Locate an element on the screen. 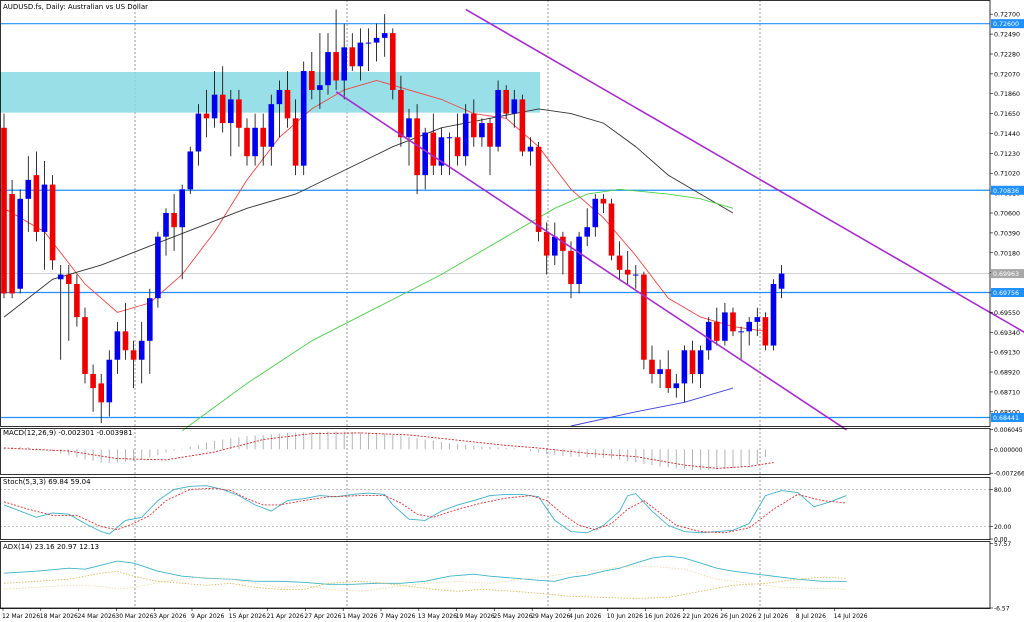 This screenshot has height=622, width=1024. date-label: 15 Apr 2026 is located at coordinates (247, 616).